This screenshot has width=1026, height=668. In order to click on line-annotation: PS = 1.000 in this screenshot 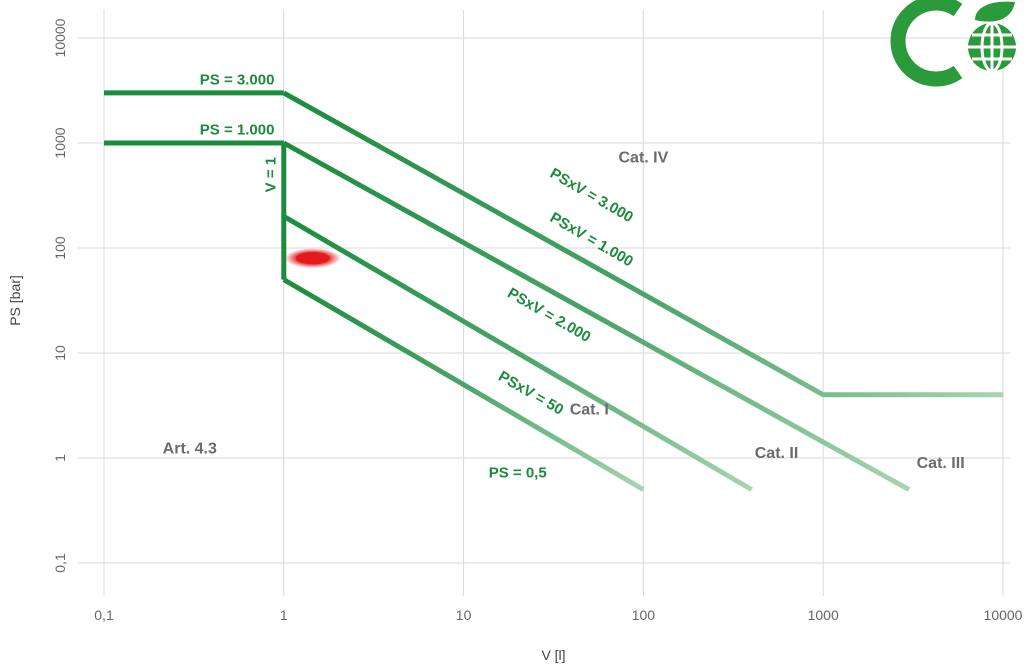, I will do `click(237, 130)`.